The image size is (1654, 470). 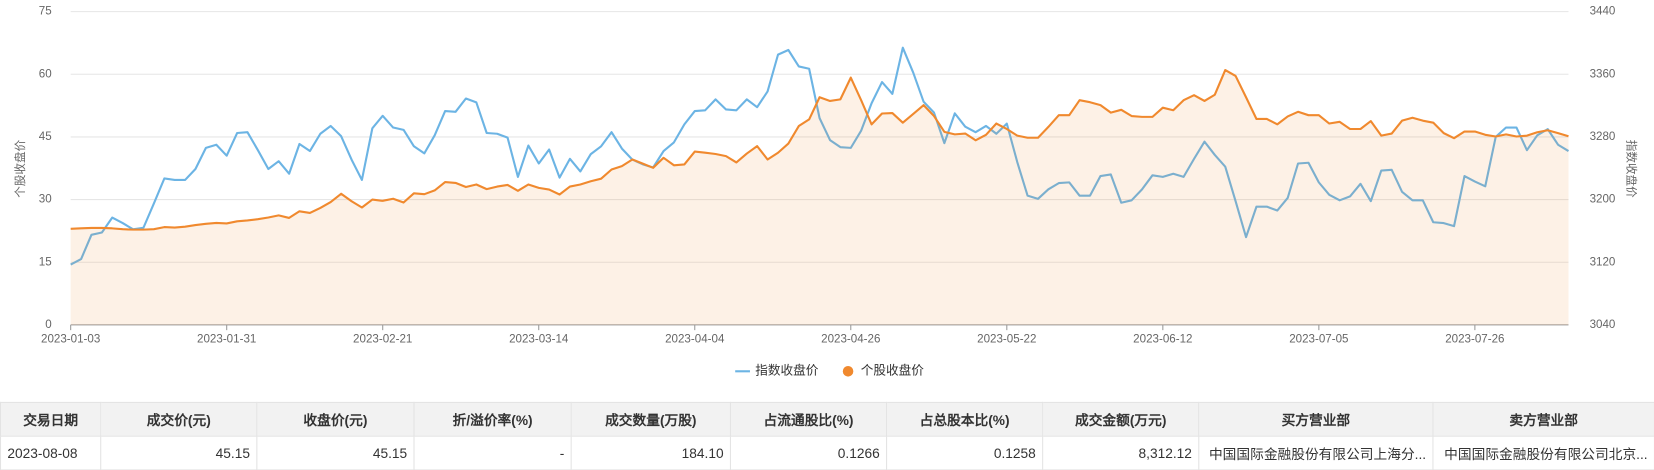 I want to click on header-cell: 卖方营业部, so click(x=1543, y=419).